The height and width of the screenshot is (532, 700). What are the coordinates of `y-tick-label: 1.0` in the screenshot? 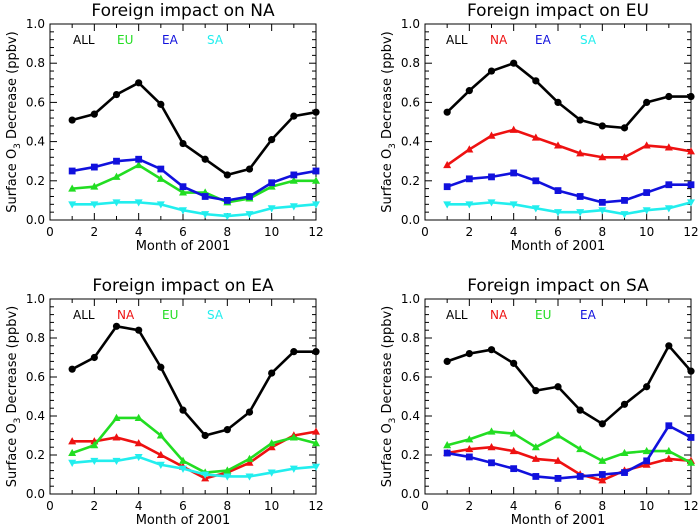 It's located at (410, 24).